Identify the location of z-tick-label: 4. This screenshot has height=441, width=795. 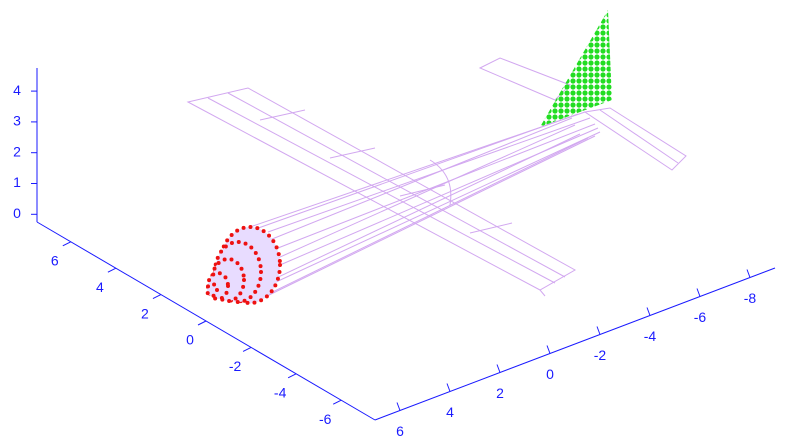
(17, 90).